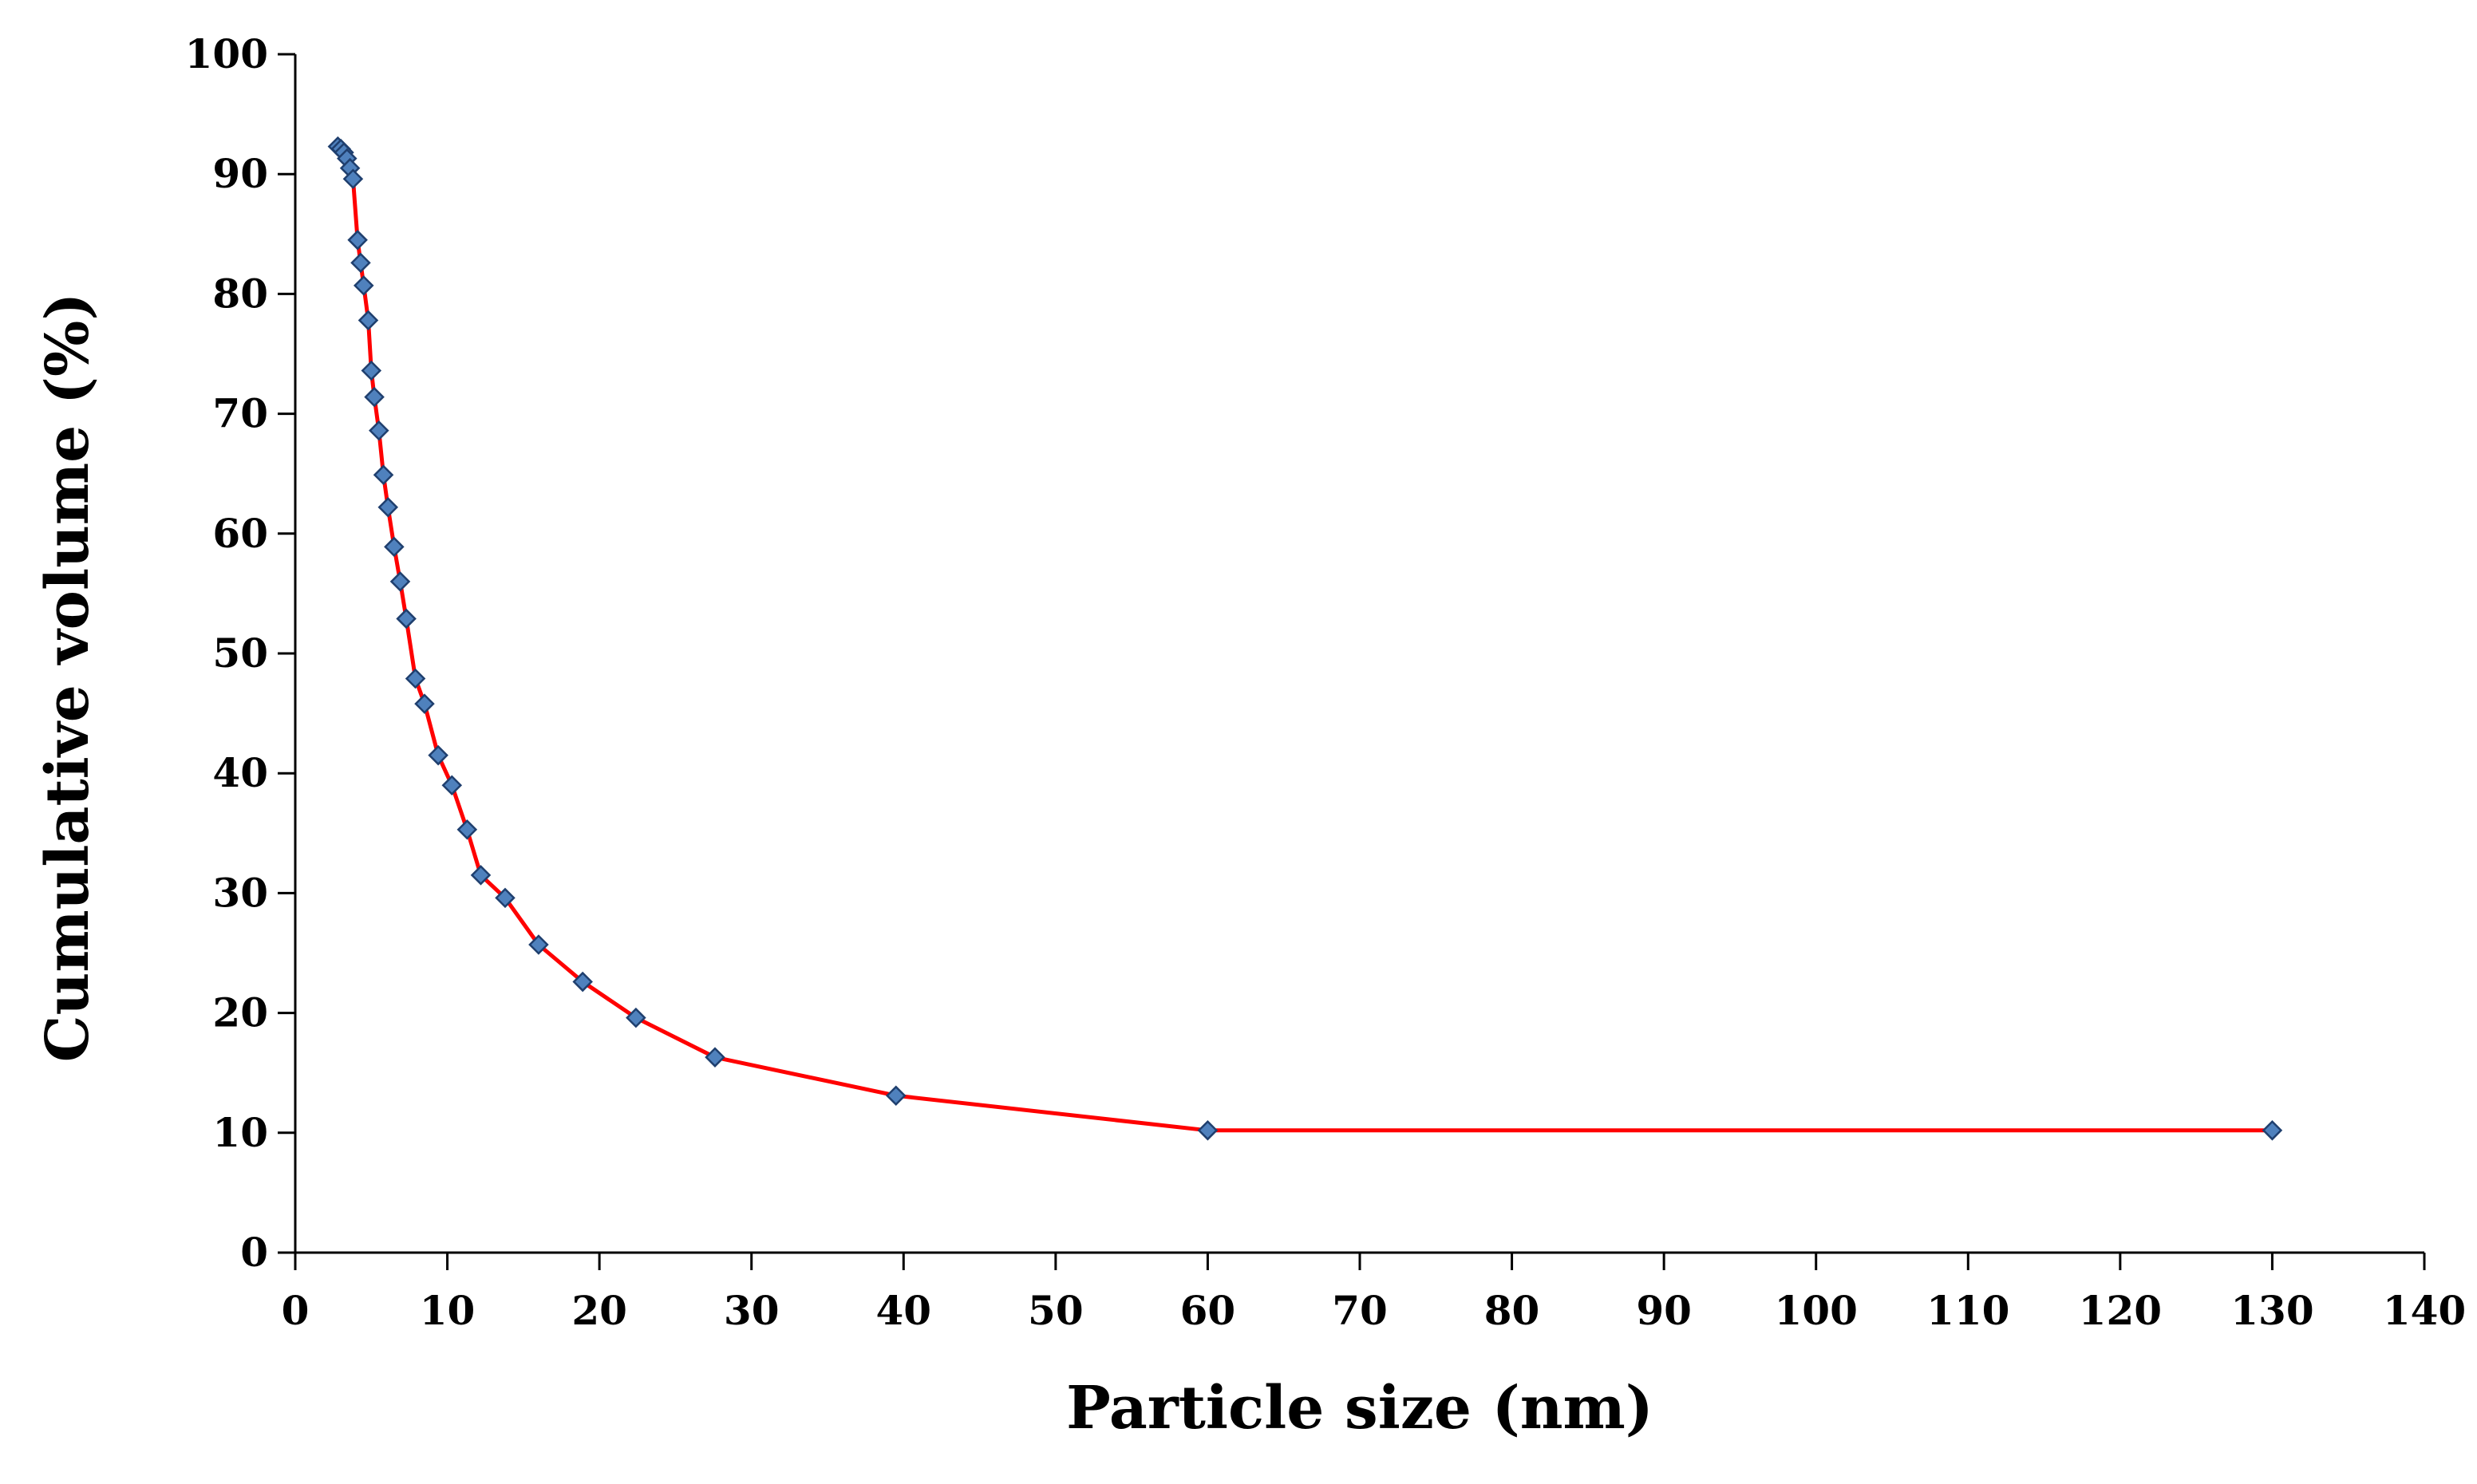  Describe the element at coordinates (1967, 1310) in the screenshot. I see `x-tick-label: 110` at that location.